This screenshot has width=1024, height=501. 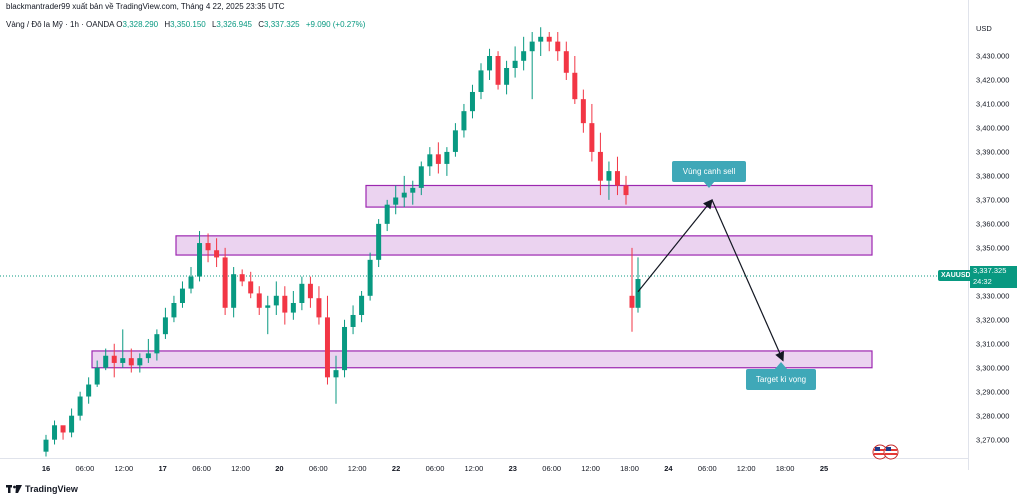 I want to click on price-tick: 3,270.000, so click(x=993, y=440).